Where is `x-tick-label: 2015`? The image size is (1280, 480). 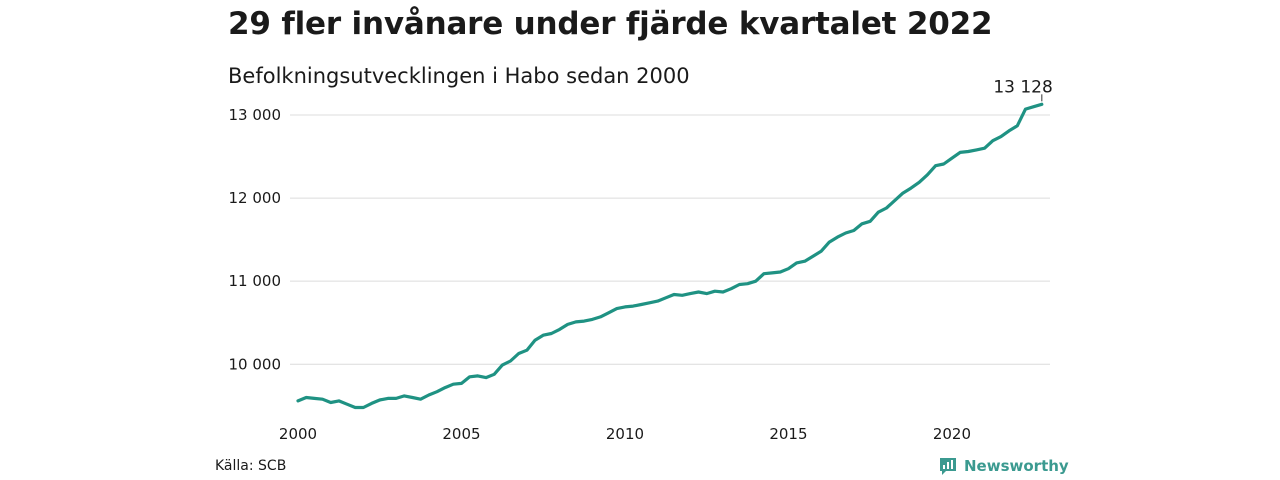
x-tick-label: 2015 is located at coordinates (788, 434).